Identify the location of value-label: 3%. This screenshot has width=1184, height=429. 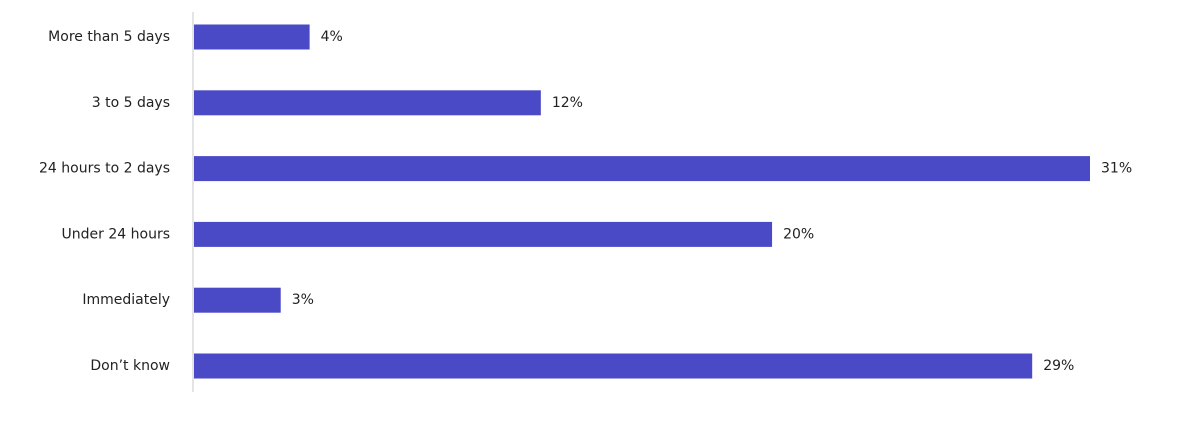
(303, 300).